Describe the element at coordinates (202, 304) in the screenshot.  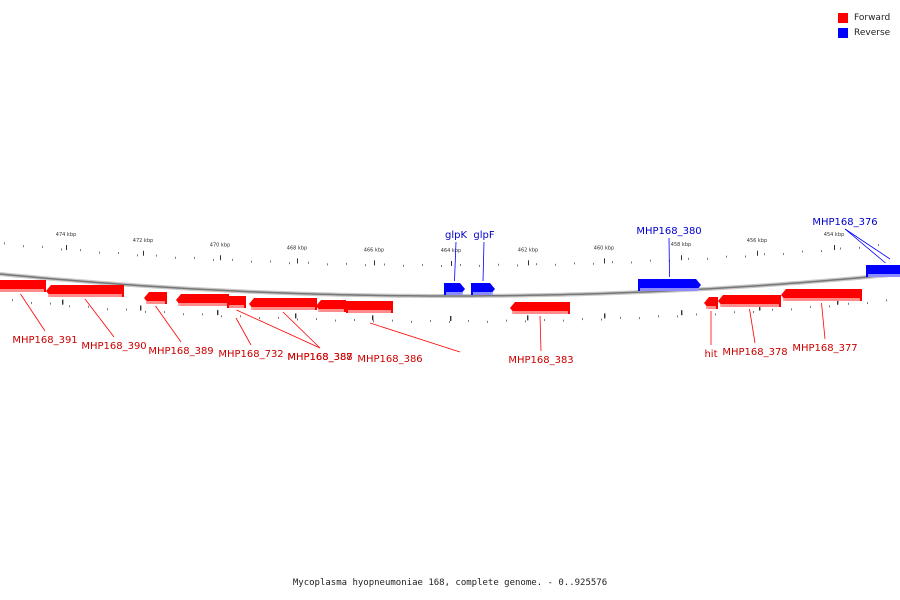
I see `gene-feature-mhp168_732-shading` at that location.